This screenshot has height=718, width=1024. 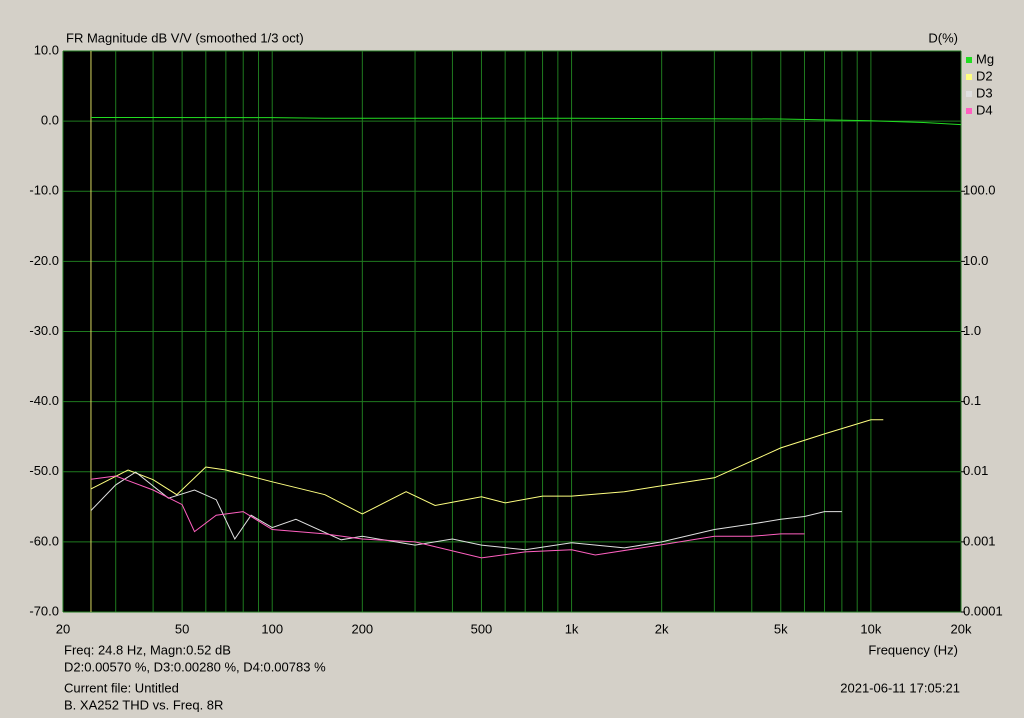 What do you see at coordinates (983, 610) in the screenshot?
I see `y2-tick-label: 0.0001` at bounding box center [983, 610].